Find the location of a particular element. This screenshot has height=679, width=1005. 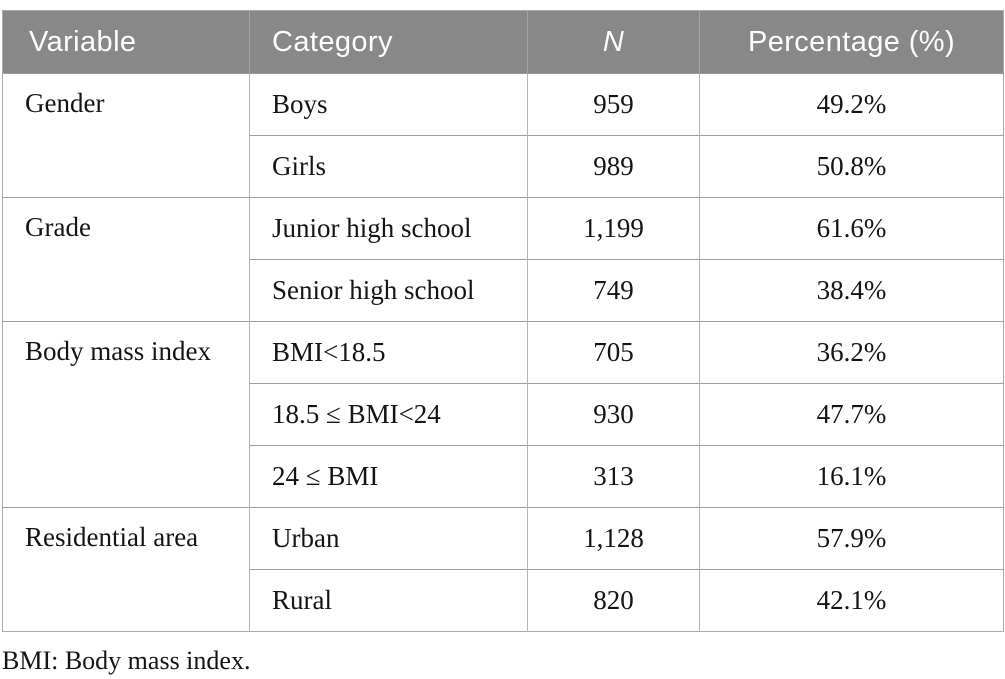

column-header-n: N is located at coordinates (613, 42).